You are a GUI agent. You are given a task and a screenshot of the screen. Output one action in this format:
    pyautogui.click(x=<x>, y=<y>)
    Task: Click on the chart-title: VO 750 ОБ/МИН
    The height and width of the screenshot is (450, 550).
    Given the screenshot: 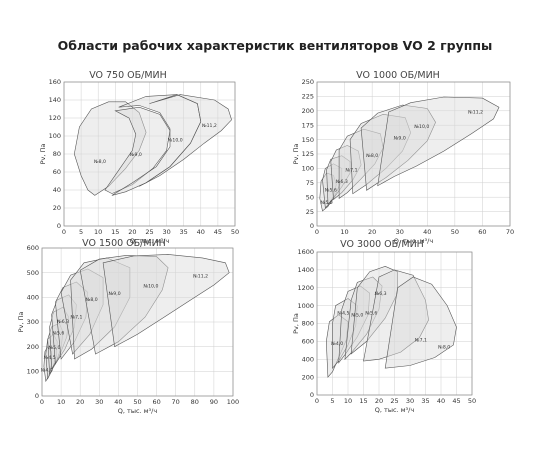 What is the action you would take?
    pyautogui.click(x=128, y=75)
    